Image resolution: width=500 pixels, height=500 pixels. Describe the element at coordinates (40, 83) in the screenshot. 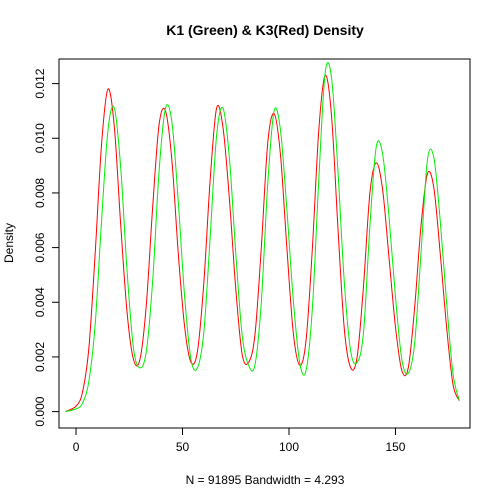

I see `y-tick-label: 0.012` at that location.